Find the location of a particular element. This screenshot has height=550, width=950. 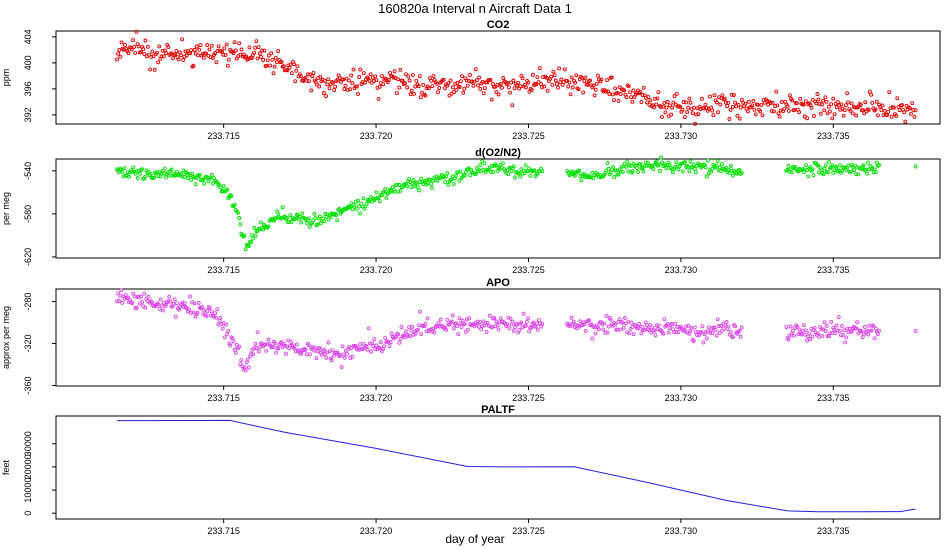

y-tick-label: 400 is located at coordinates (28, 62).